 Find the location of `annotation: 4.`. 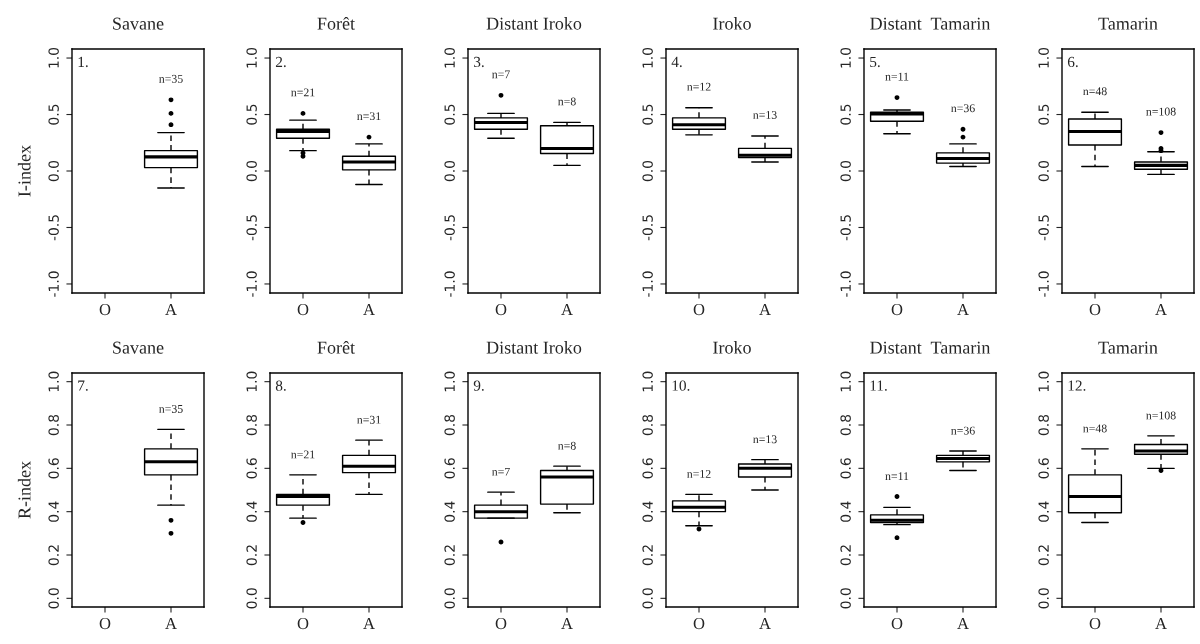

annotation: 4. is located at coordinates (676, 62).